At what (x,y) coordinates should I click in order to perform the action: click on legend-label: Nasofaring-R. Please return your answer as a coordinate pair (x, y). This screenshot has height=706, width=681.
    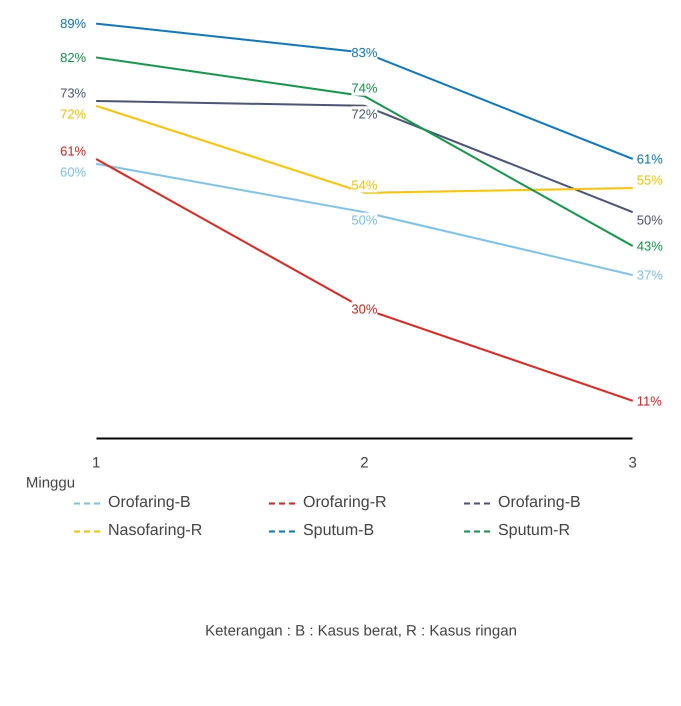
    Looking at the image, I should click on (156, 531).